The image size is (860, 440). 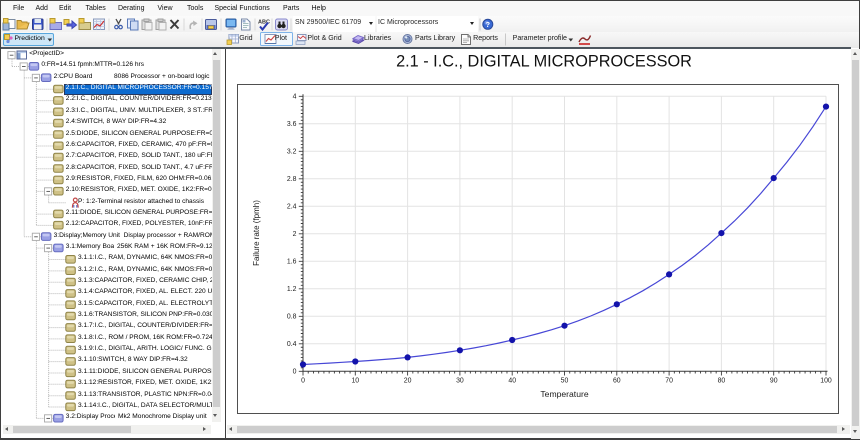 I want to click on svg-text: Failure rate (fpmh), so click(x=256, y=233).